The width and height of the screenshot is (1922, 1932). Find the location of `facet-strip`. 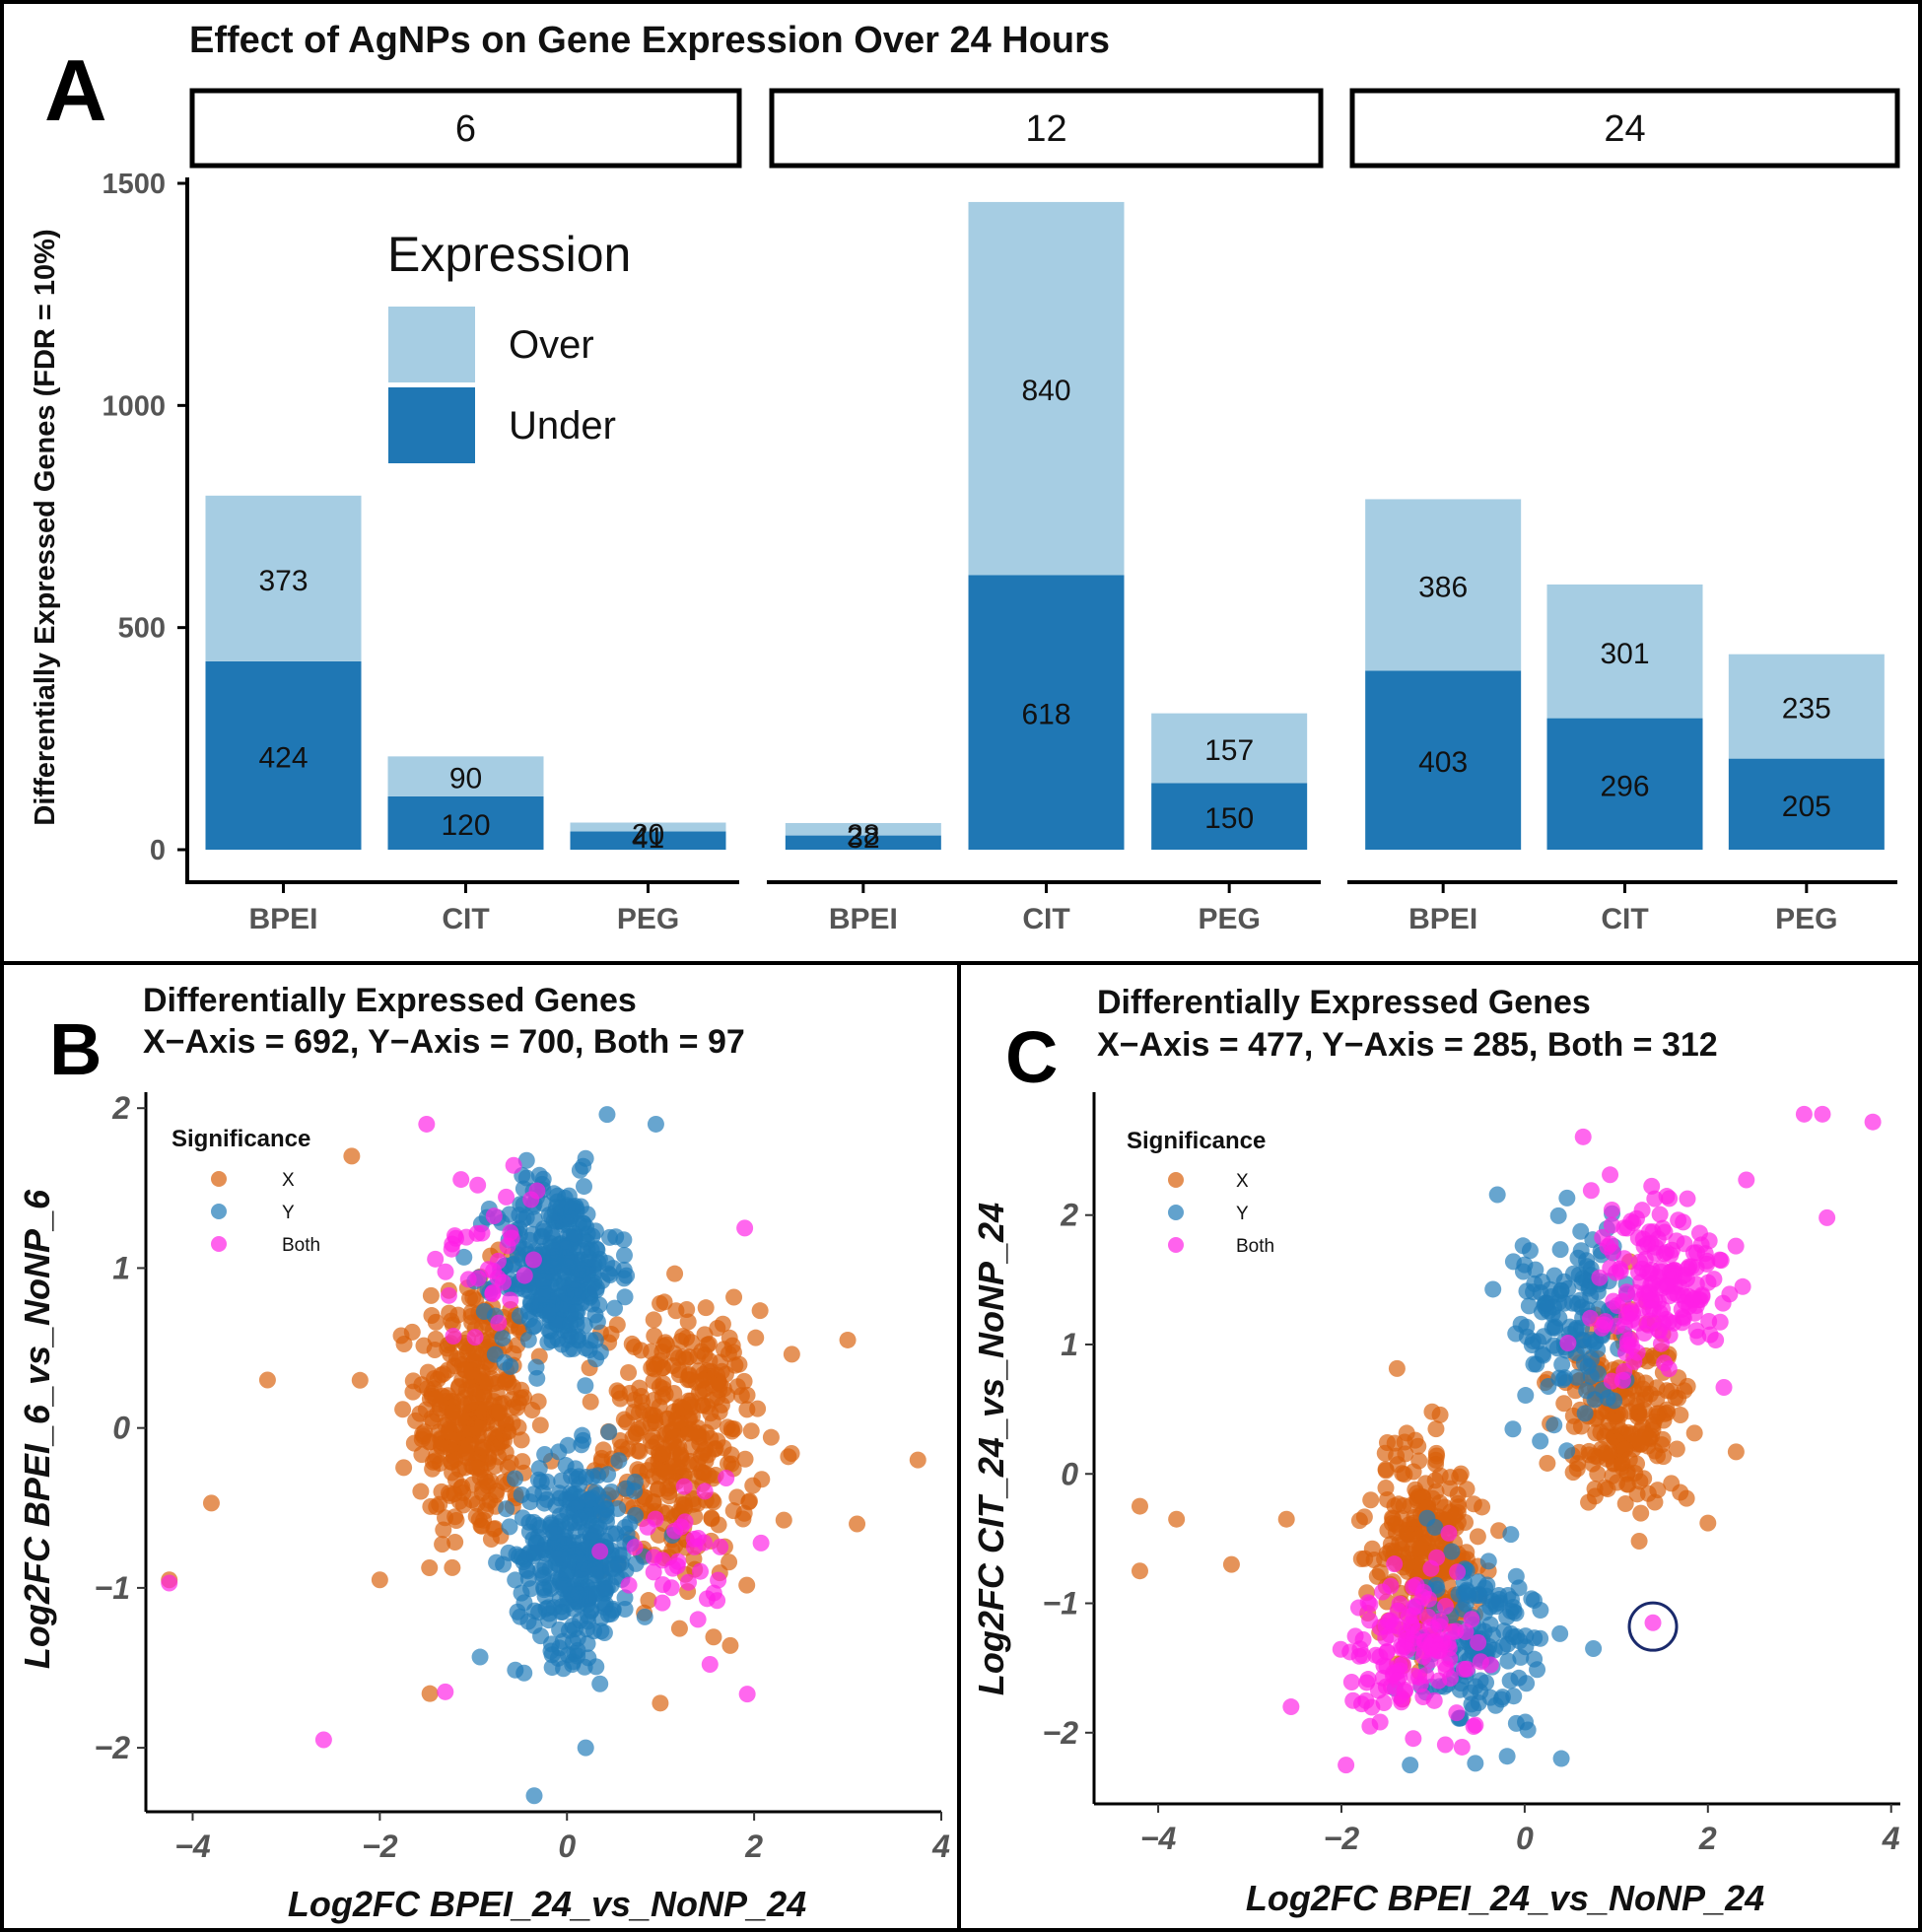

facet-strip is located at coordinates (1624, 129).